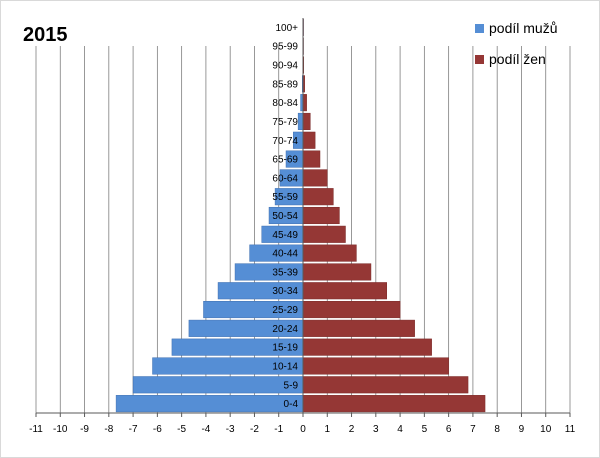 This screenshot has width=600, height=458. What do you see at coordinates (425, 429) in the screenshot?
I see `x-tick-label: 5` at bounding box center [425, 429].